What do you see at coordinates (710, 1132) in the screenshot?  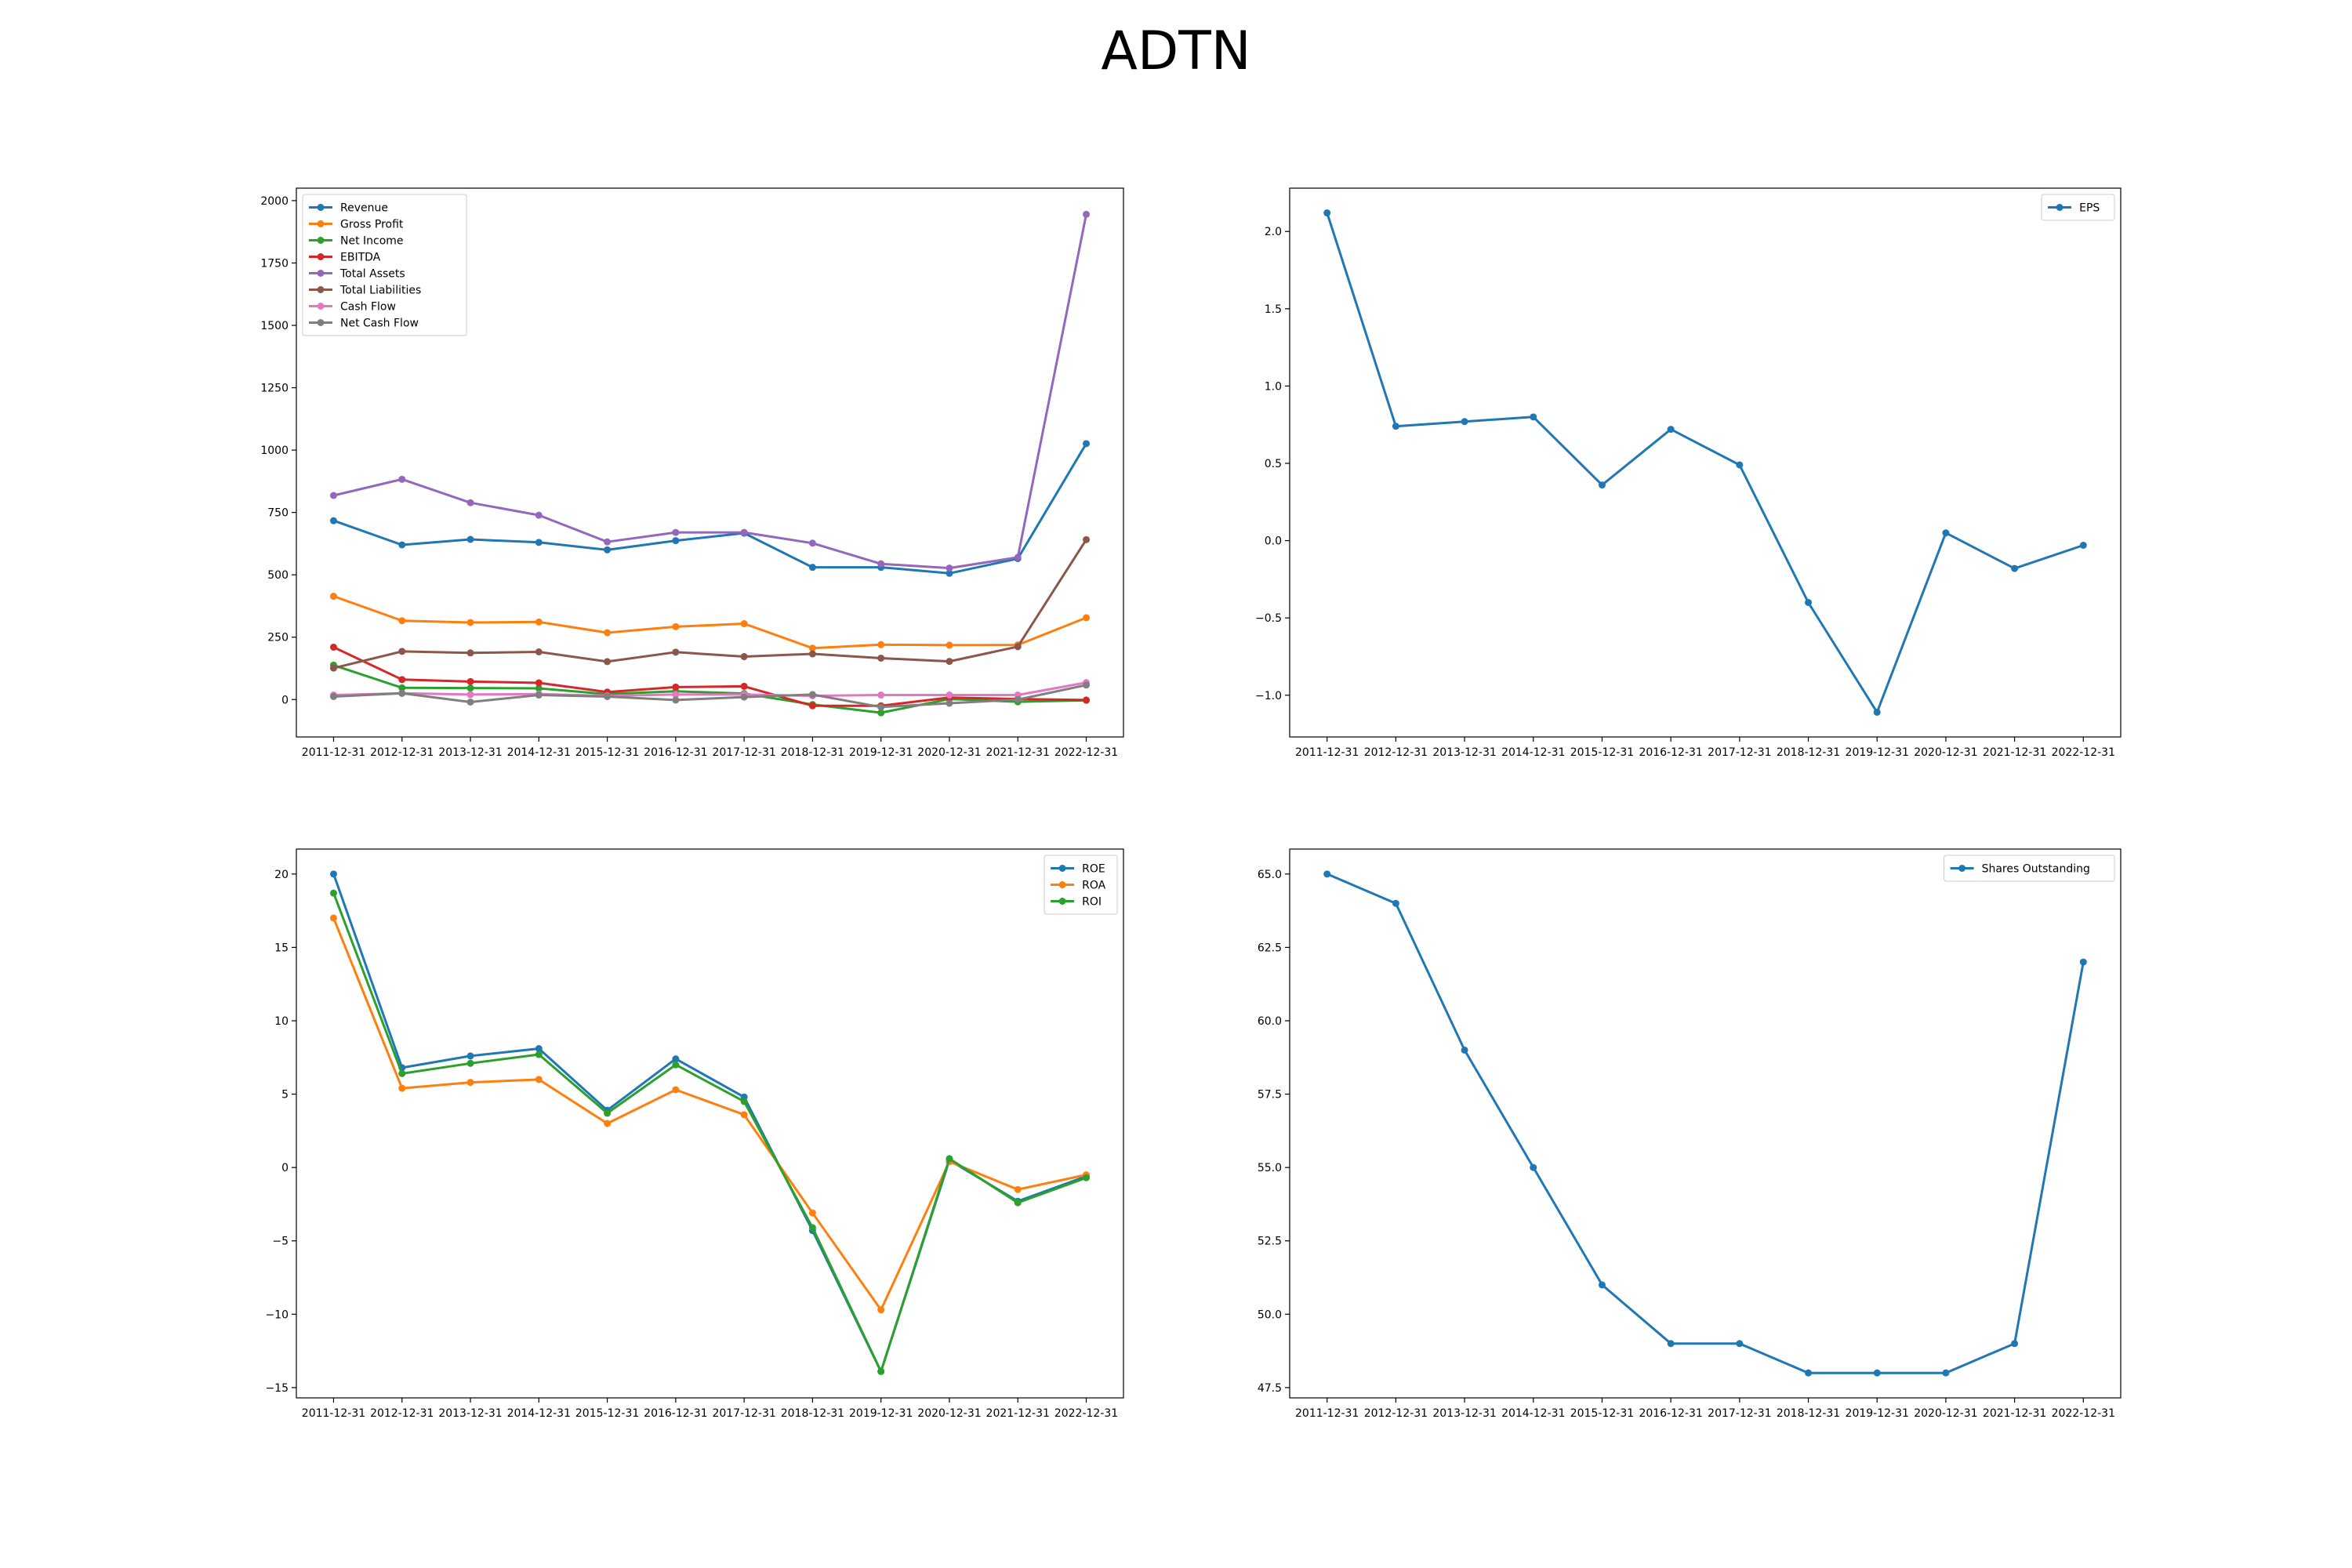 I see `series-roi` at bounding box center [710, 1132].